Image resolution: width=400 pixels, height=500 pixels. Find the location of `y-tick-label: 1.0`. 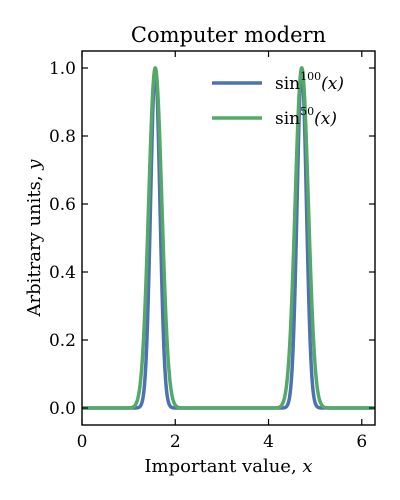

y-tick-label: 1.0 is located at coordinates (62, 69).